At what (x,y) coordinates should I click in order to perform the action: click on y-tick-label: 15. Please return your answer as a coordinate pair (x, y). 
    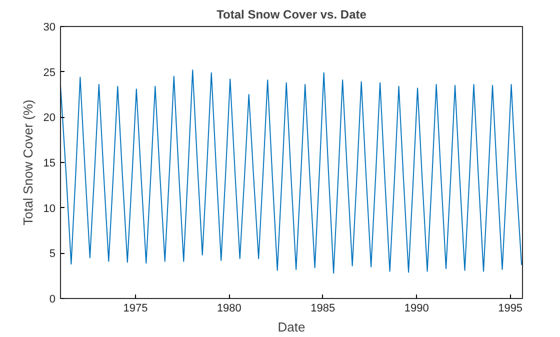
    Looking at the image, I should click on (49, 164).